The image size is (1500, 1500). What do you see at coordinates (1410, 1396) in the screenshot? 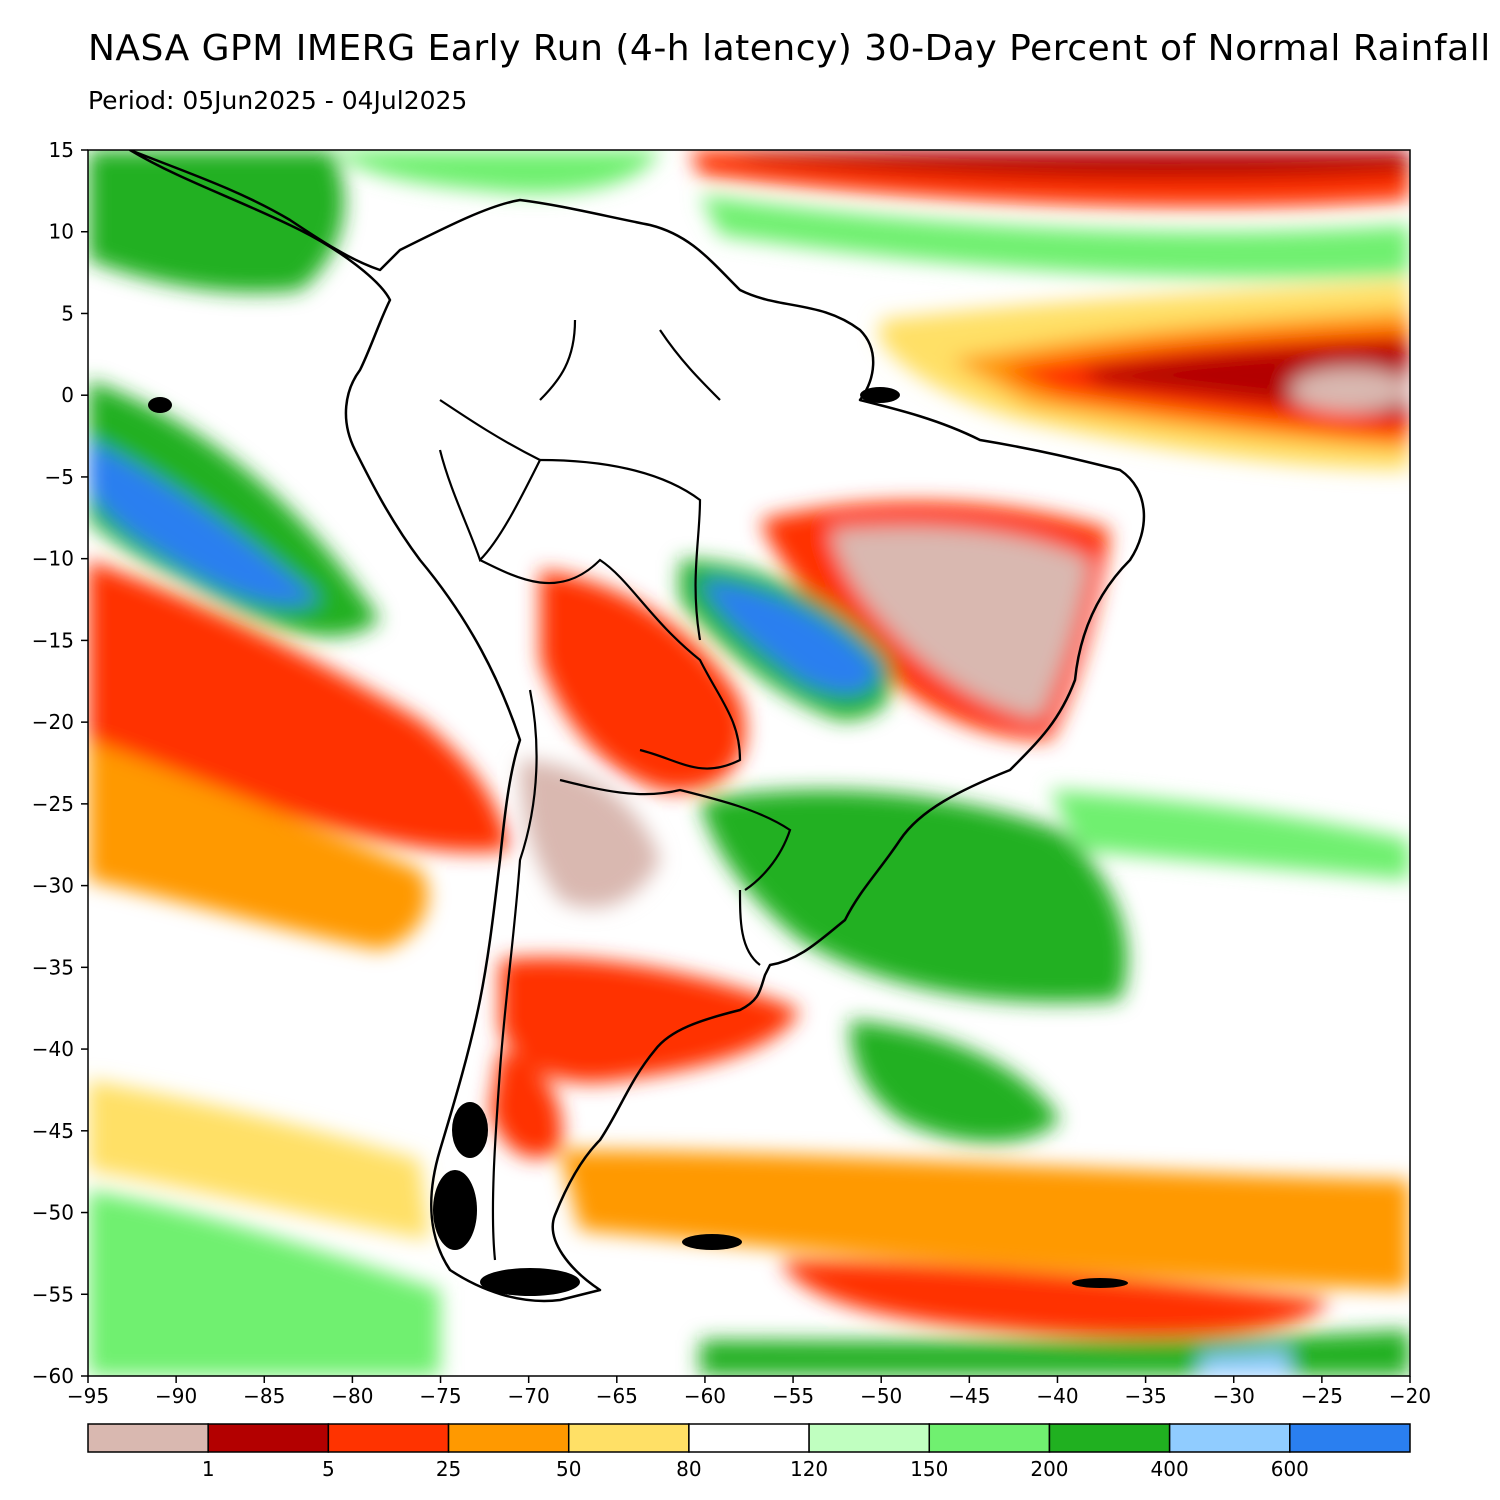
I see `x-tick-label: −20` at bounding box center [1410, 1396].